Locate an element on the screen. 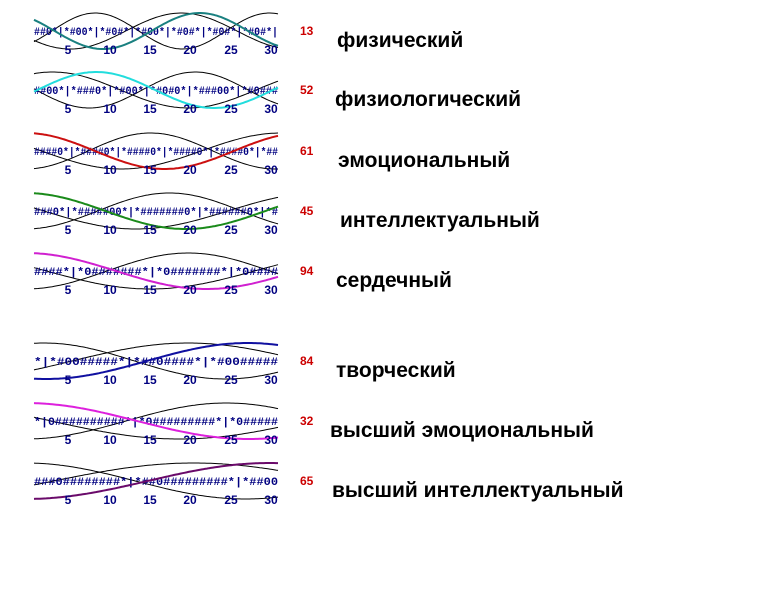  code-strip: ####*|*0#######*|*0#######*|*0#### is located at coordinates (156, 273).